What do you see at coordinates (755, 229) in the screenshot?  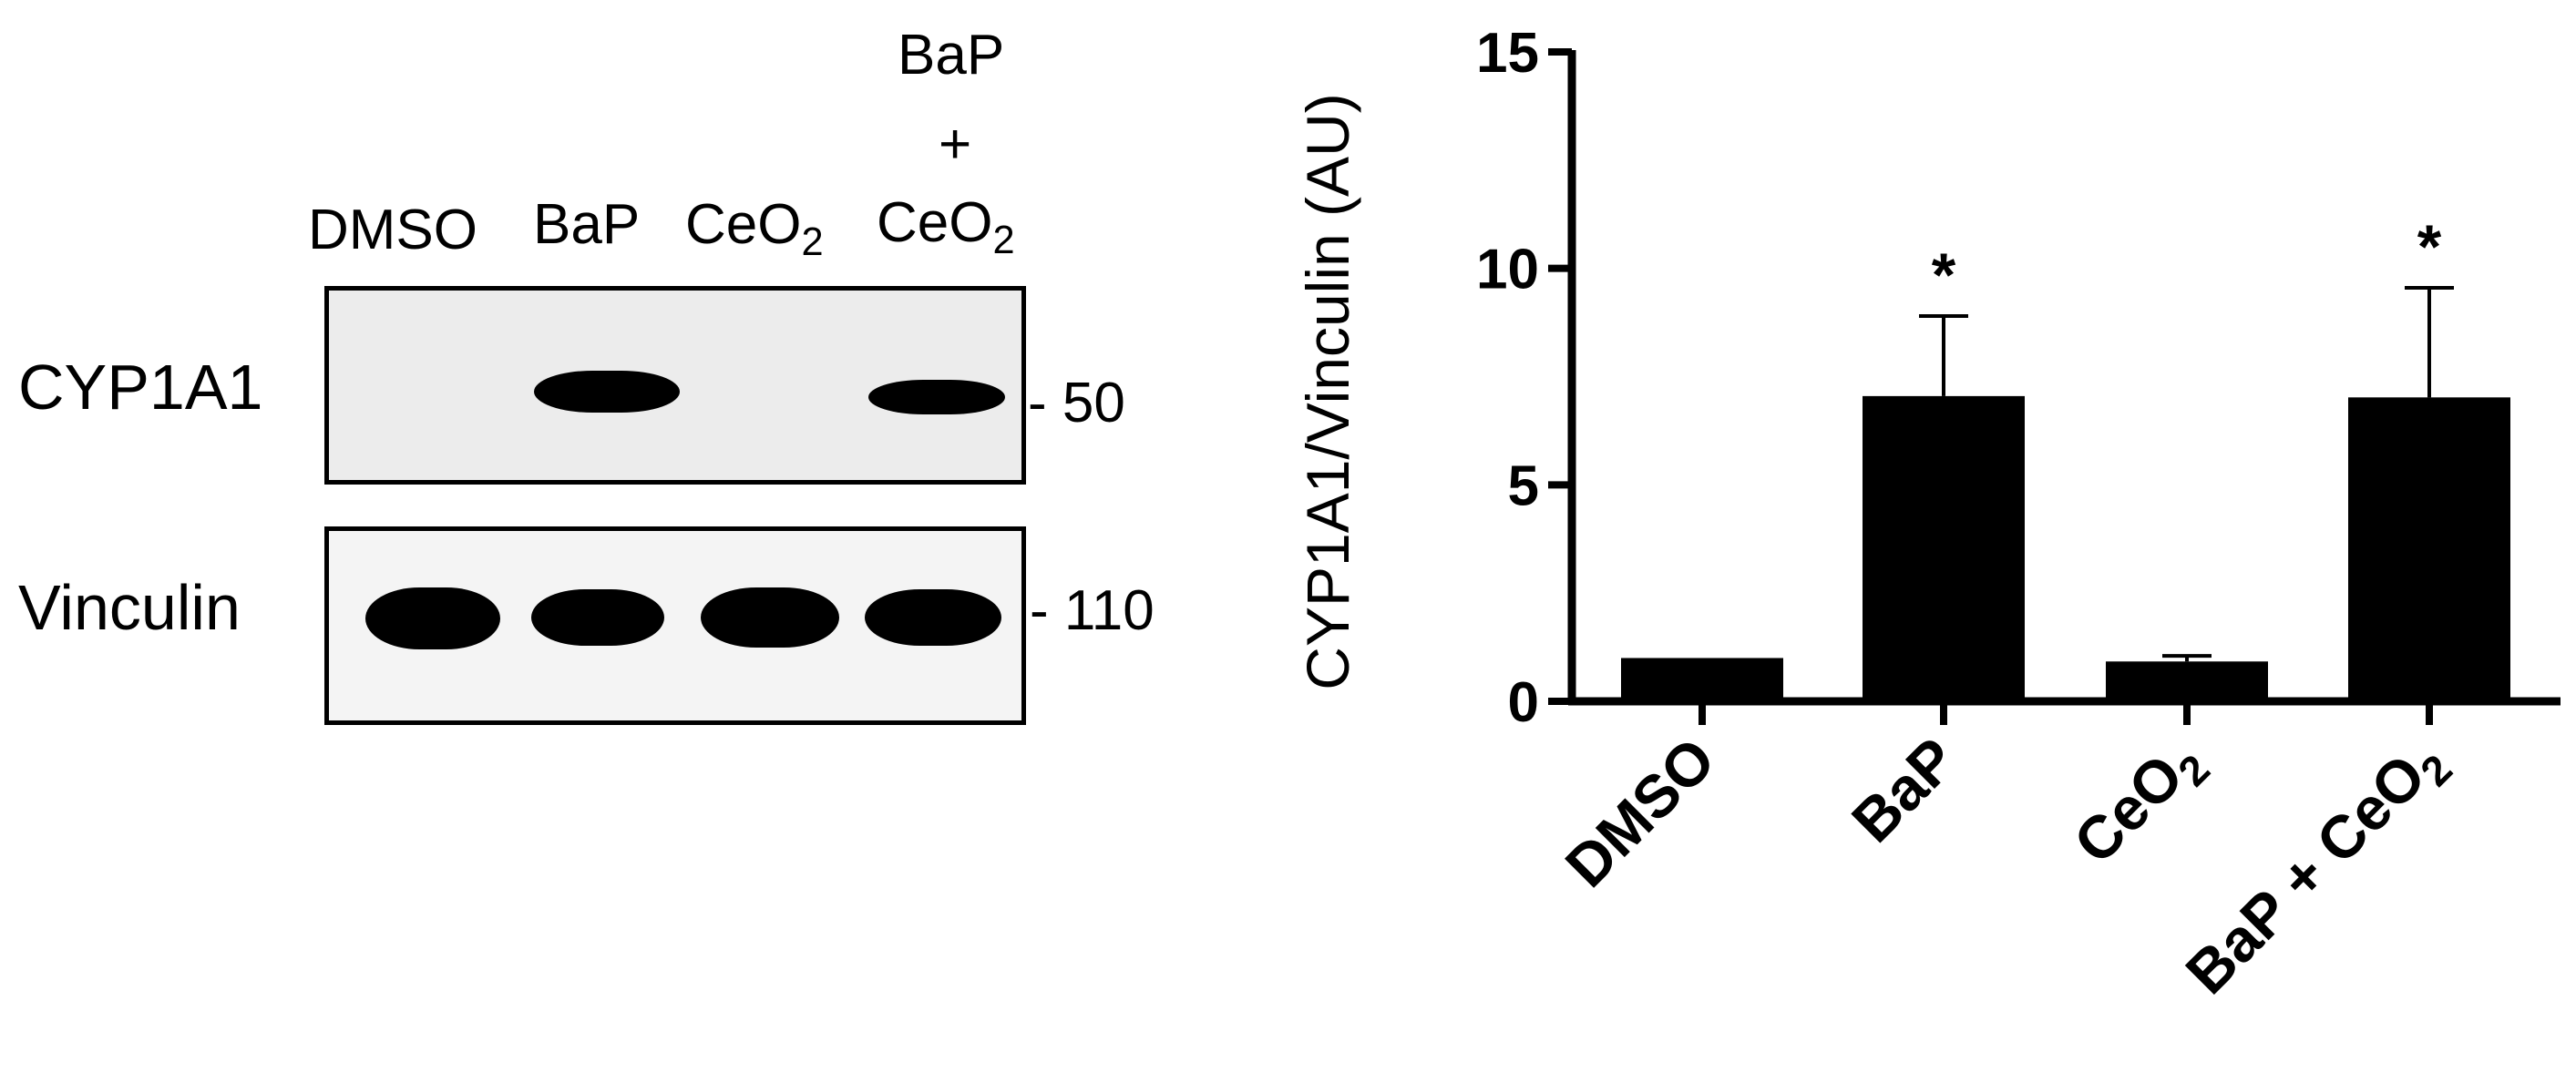 I see `lane-label-ceo2: CeO2` at bounding box center [755, 229].